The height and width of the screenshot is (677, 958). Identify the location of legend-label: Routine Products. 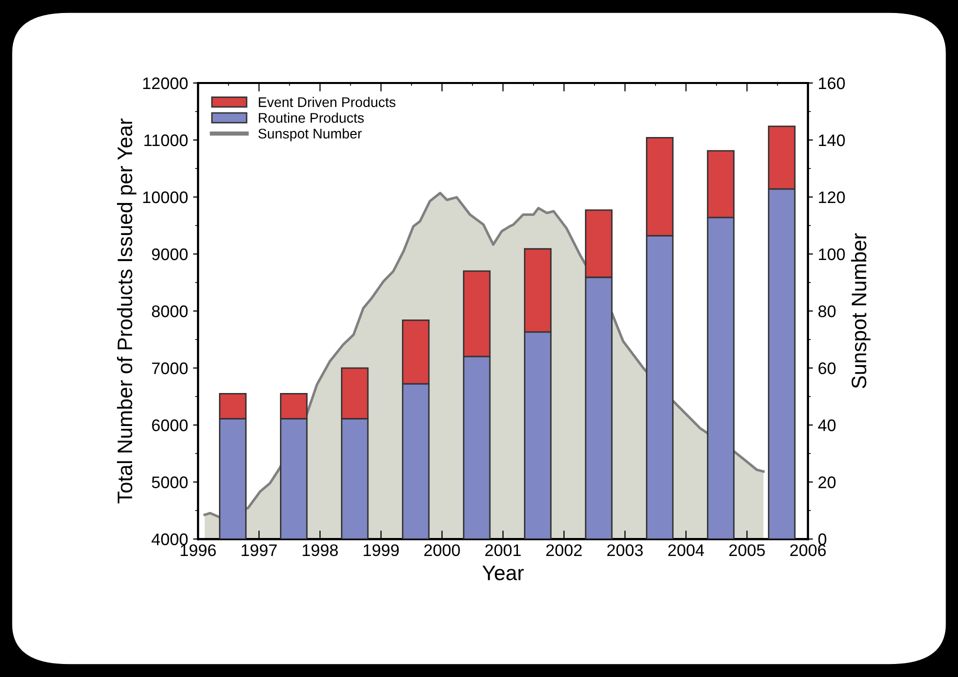
(311, 117).